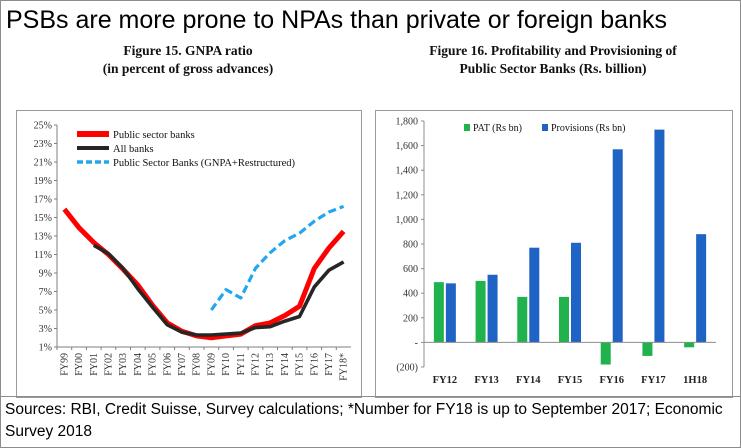  Describe the element at coordinates (138, 364) in the screenshot. I see `x-tick-label: FY04` at that location.